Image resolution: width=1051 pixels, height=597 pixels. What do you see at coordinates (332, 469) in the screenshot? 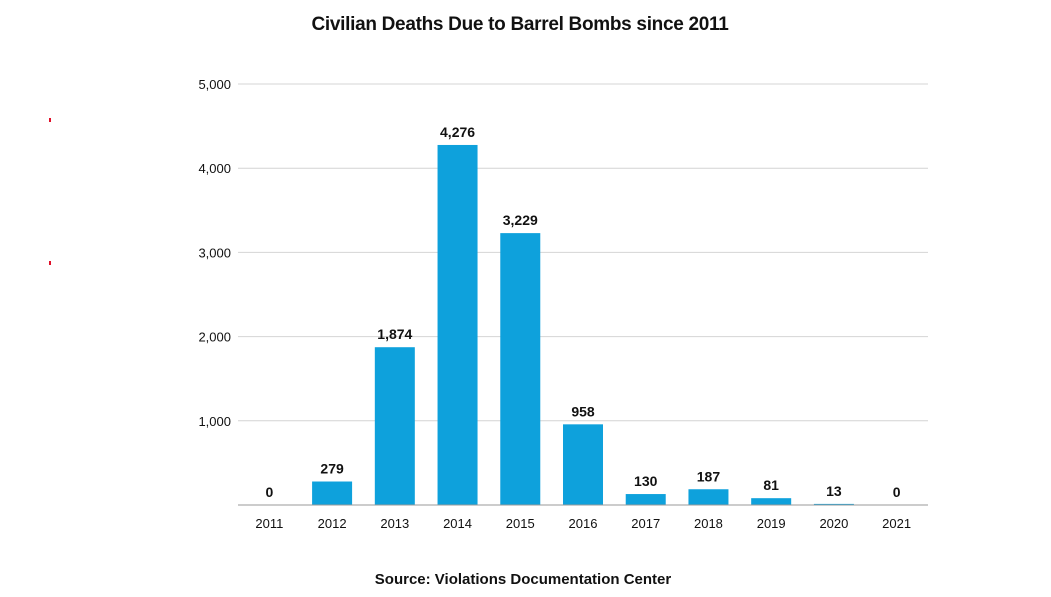
I see `bar-value-label: 279` at bounding box center [332, 469].